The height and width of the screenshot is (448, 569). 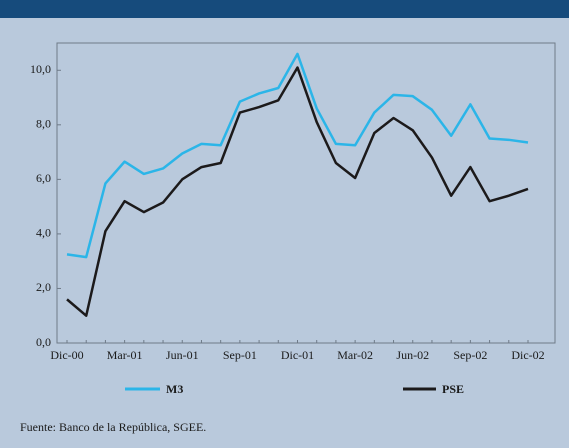 I want to click on header-band, so click(x=284, y=9).